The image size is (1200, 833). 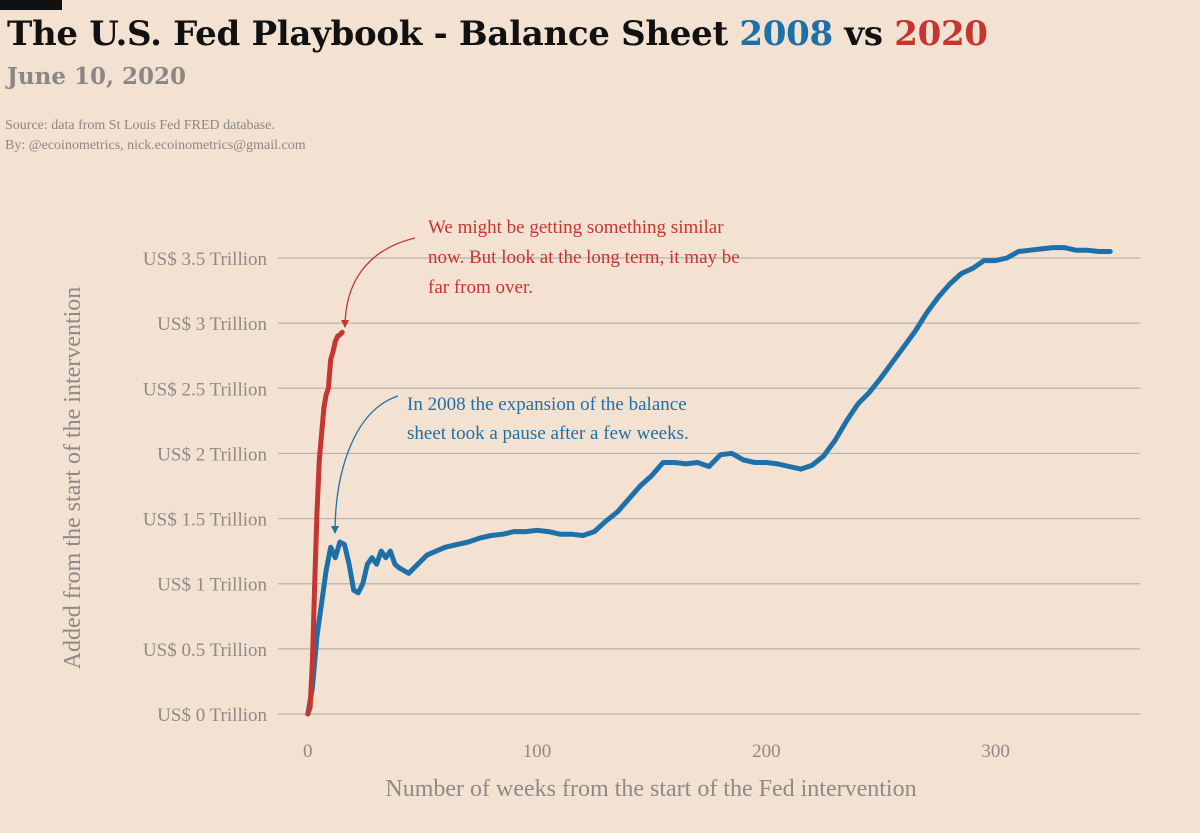 What do you see at coordinates (97, 76) in the screenshot?
I see `chart-date: June 10, 2020` at bounding box center [97, 76].